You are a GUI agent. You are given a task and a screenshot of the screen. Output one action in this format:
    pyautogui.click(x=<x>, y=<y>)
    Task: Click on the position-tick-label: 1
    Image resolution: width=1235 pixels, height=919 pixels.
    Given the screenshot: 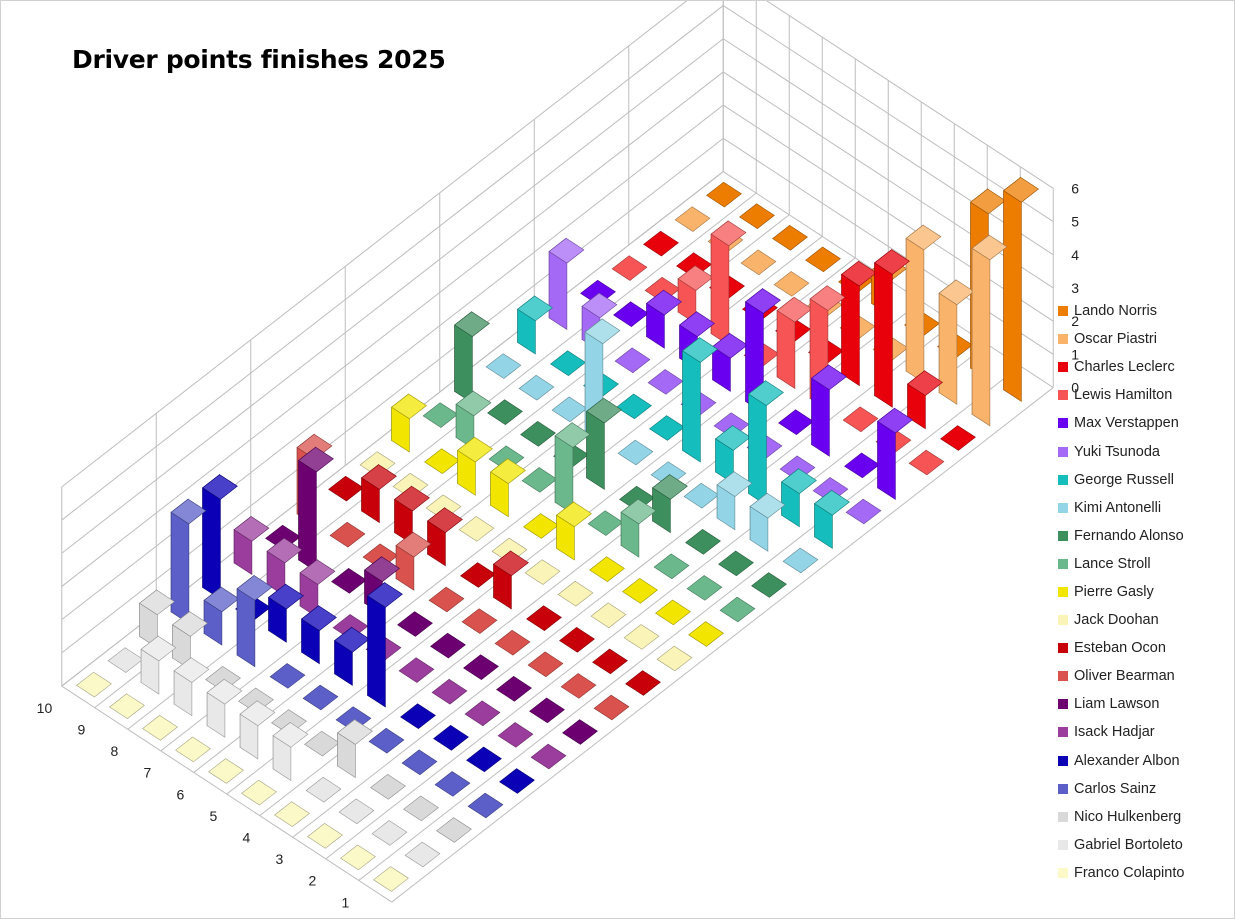 What is the action you would take?
    pyautogui.click(x=345, y=902)
    